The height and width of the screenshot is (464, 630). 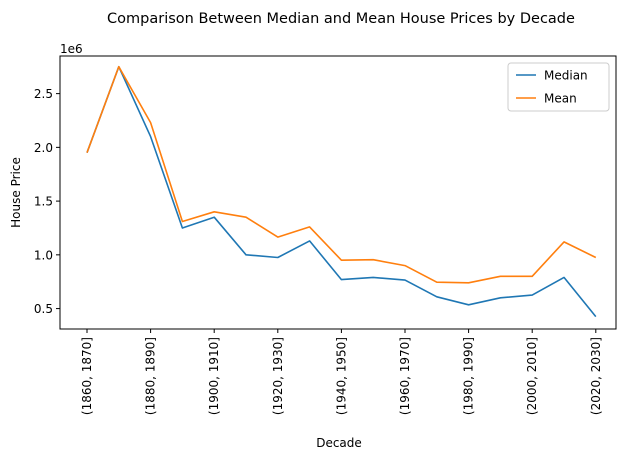 I want to click on y-axis: 0.5 1.0 1.5 2.0 2.5, so click(x=47, y=201).